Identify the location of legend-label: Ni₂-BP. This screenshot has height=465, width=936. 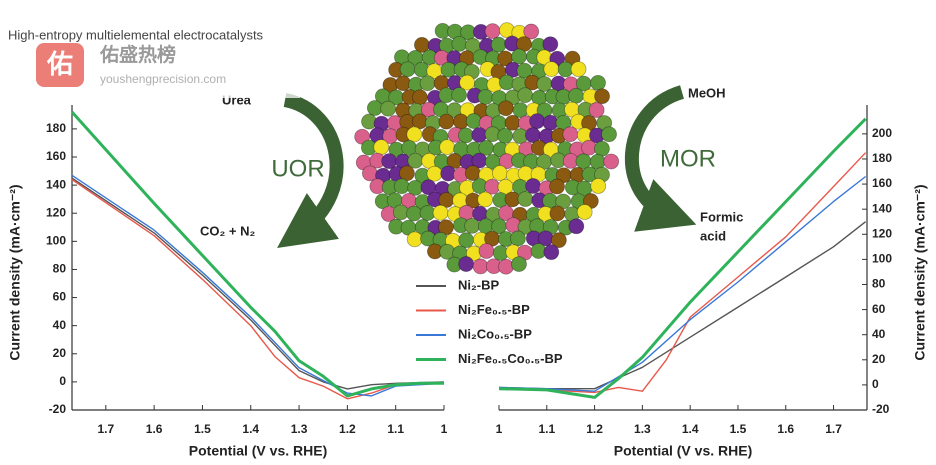
(478, 284).